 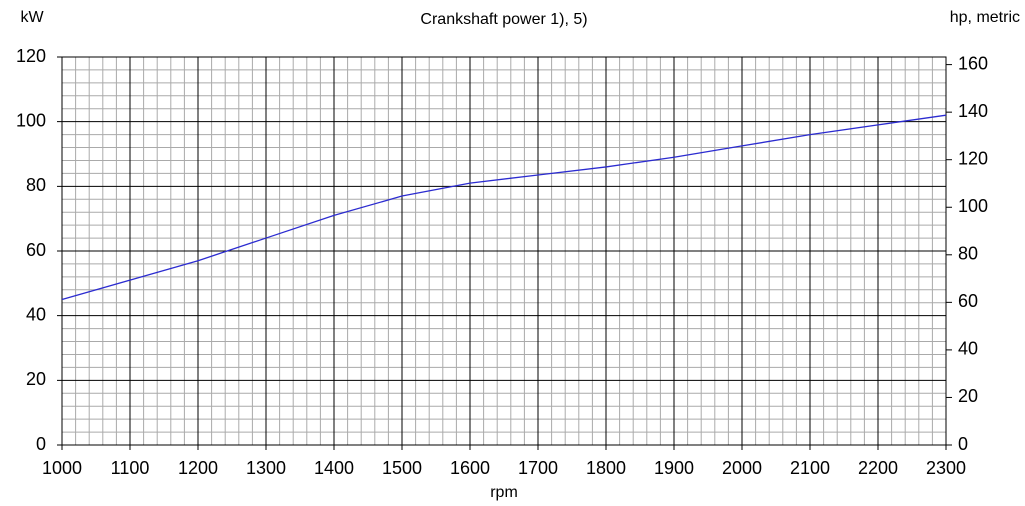 I want to click on x-tick-label: 1000, so click(x=62, y=468).